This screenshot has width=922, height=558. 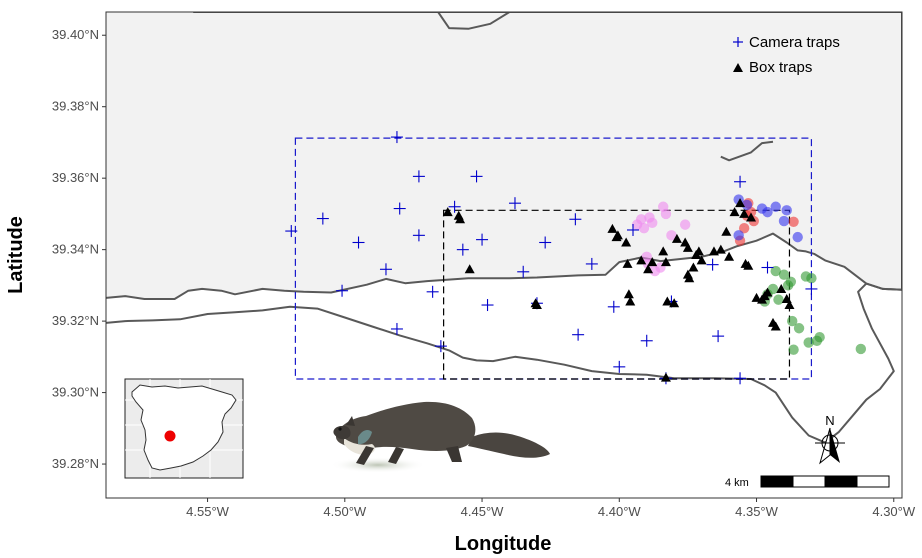 What do you see at coordinates (807, 482) in the screenshot?
I see `scale-bar: 4 km` at bounding box center [807, 482].